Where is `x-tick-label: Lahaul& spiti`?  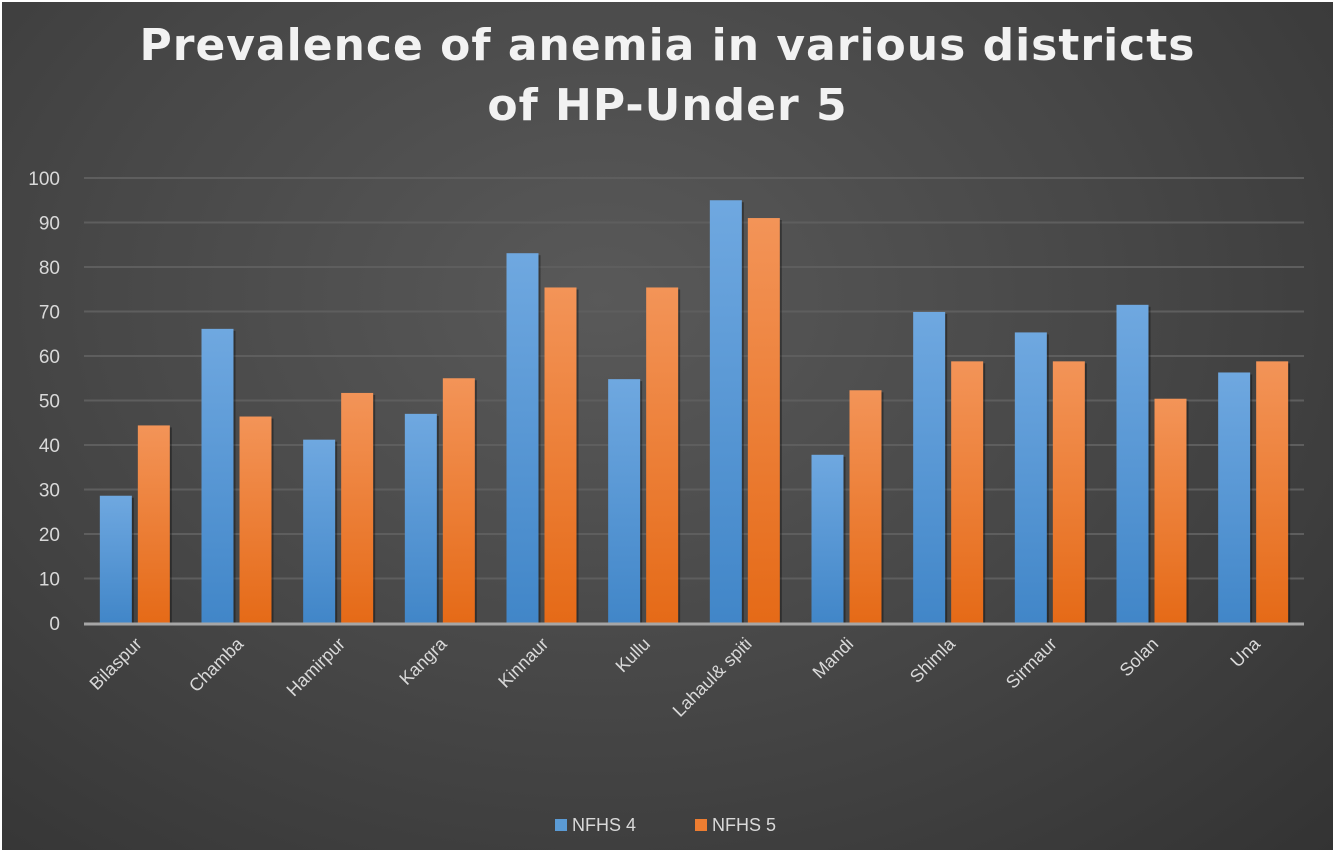
x-tick-label: Lahaul& spiti is located at coordinates (712, 677).